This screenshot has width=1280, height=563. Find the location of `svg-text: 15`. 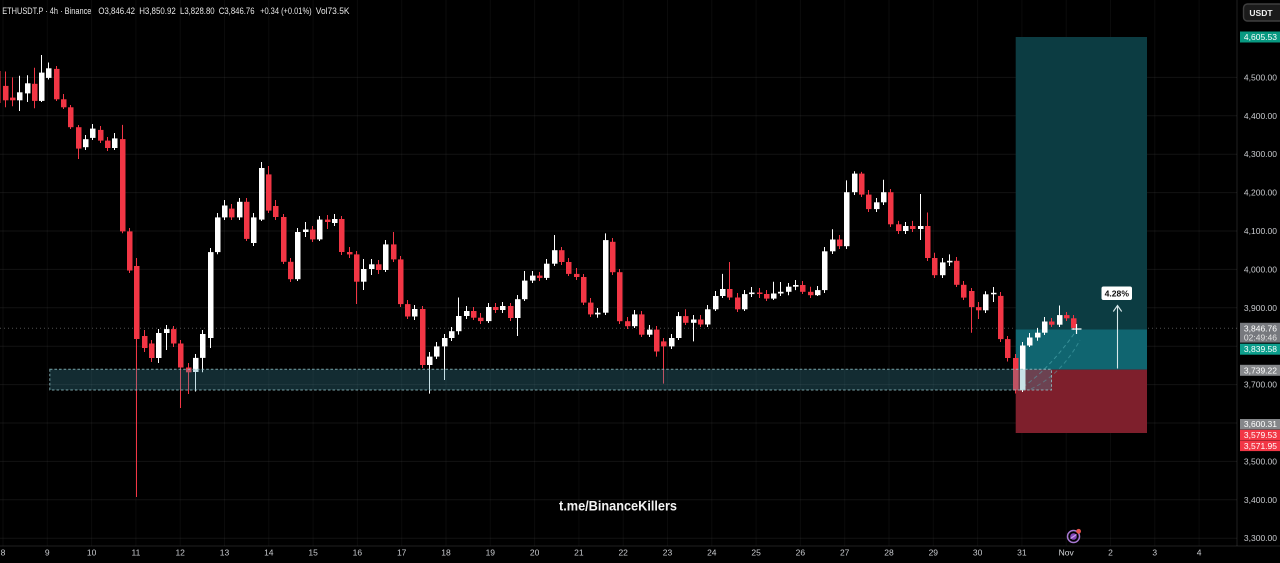

svg-text: 15 is located at coordinates (313, 553).